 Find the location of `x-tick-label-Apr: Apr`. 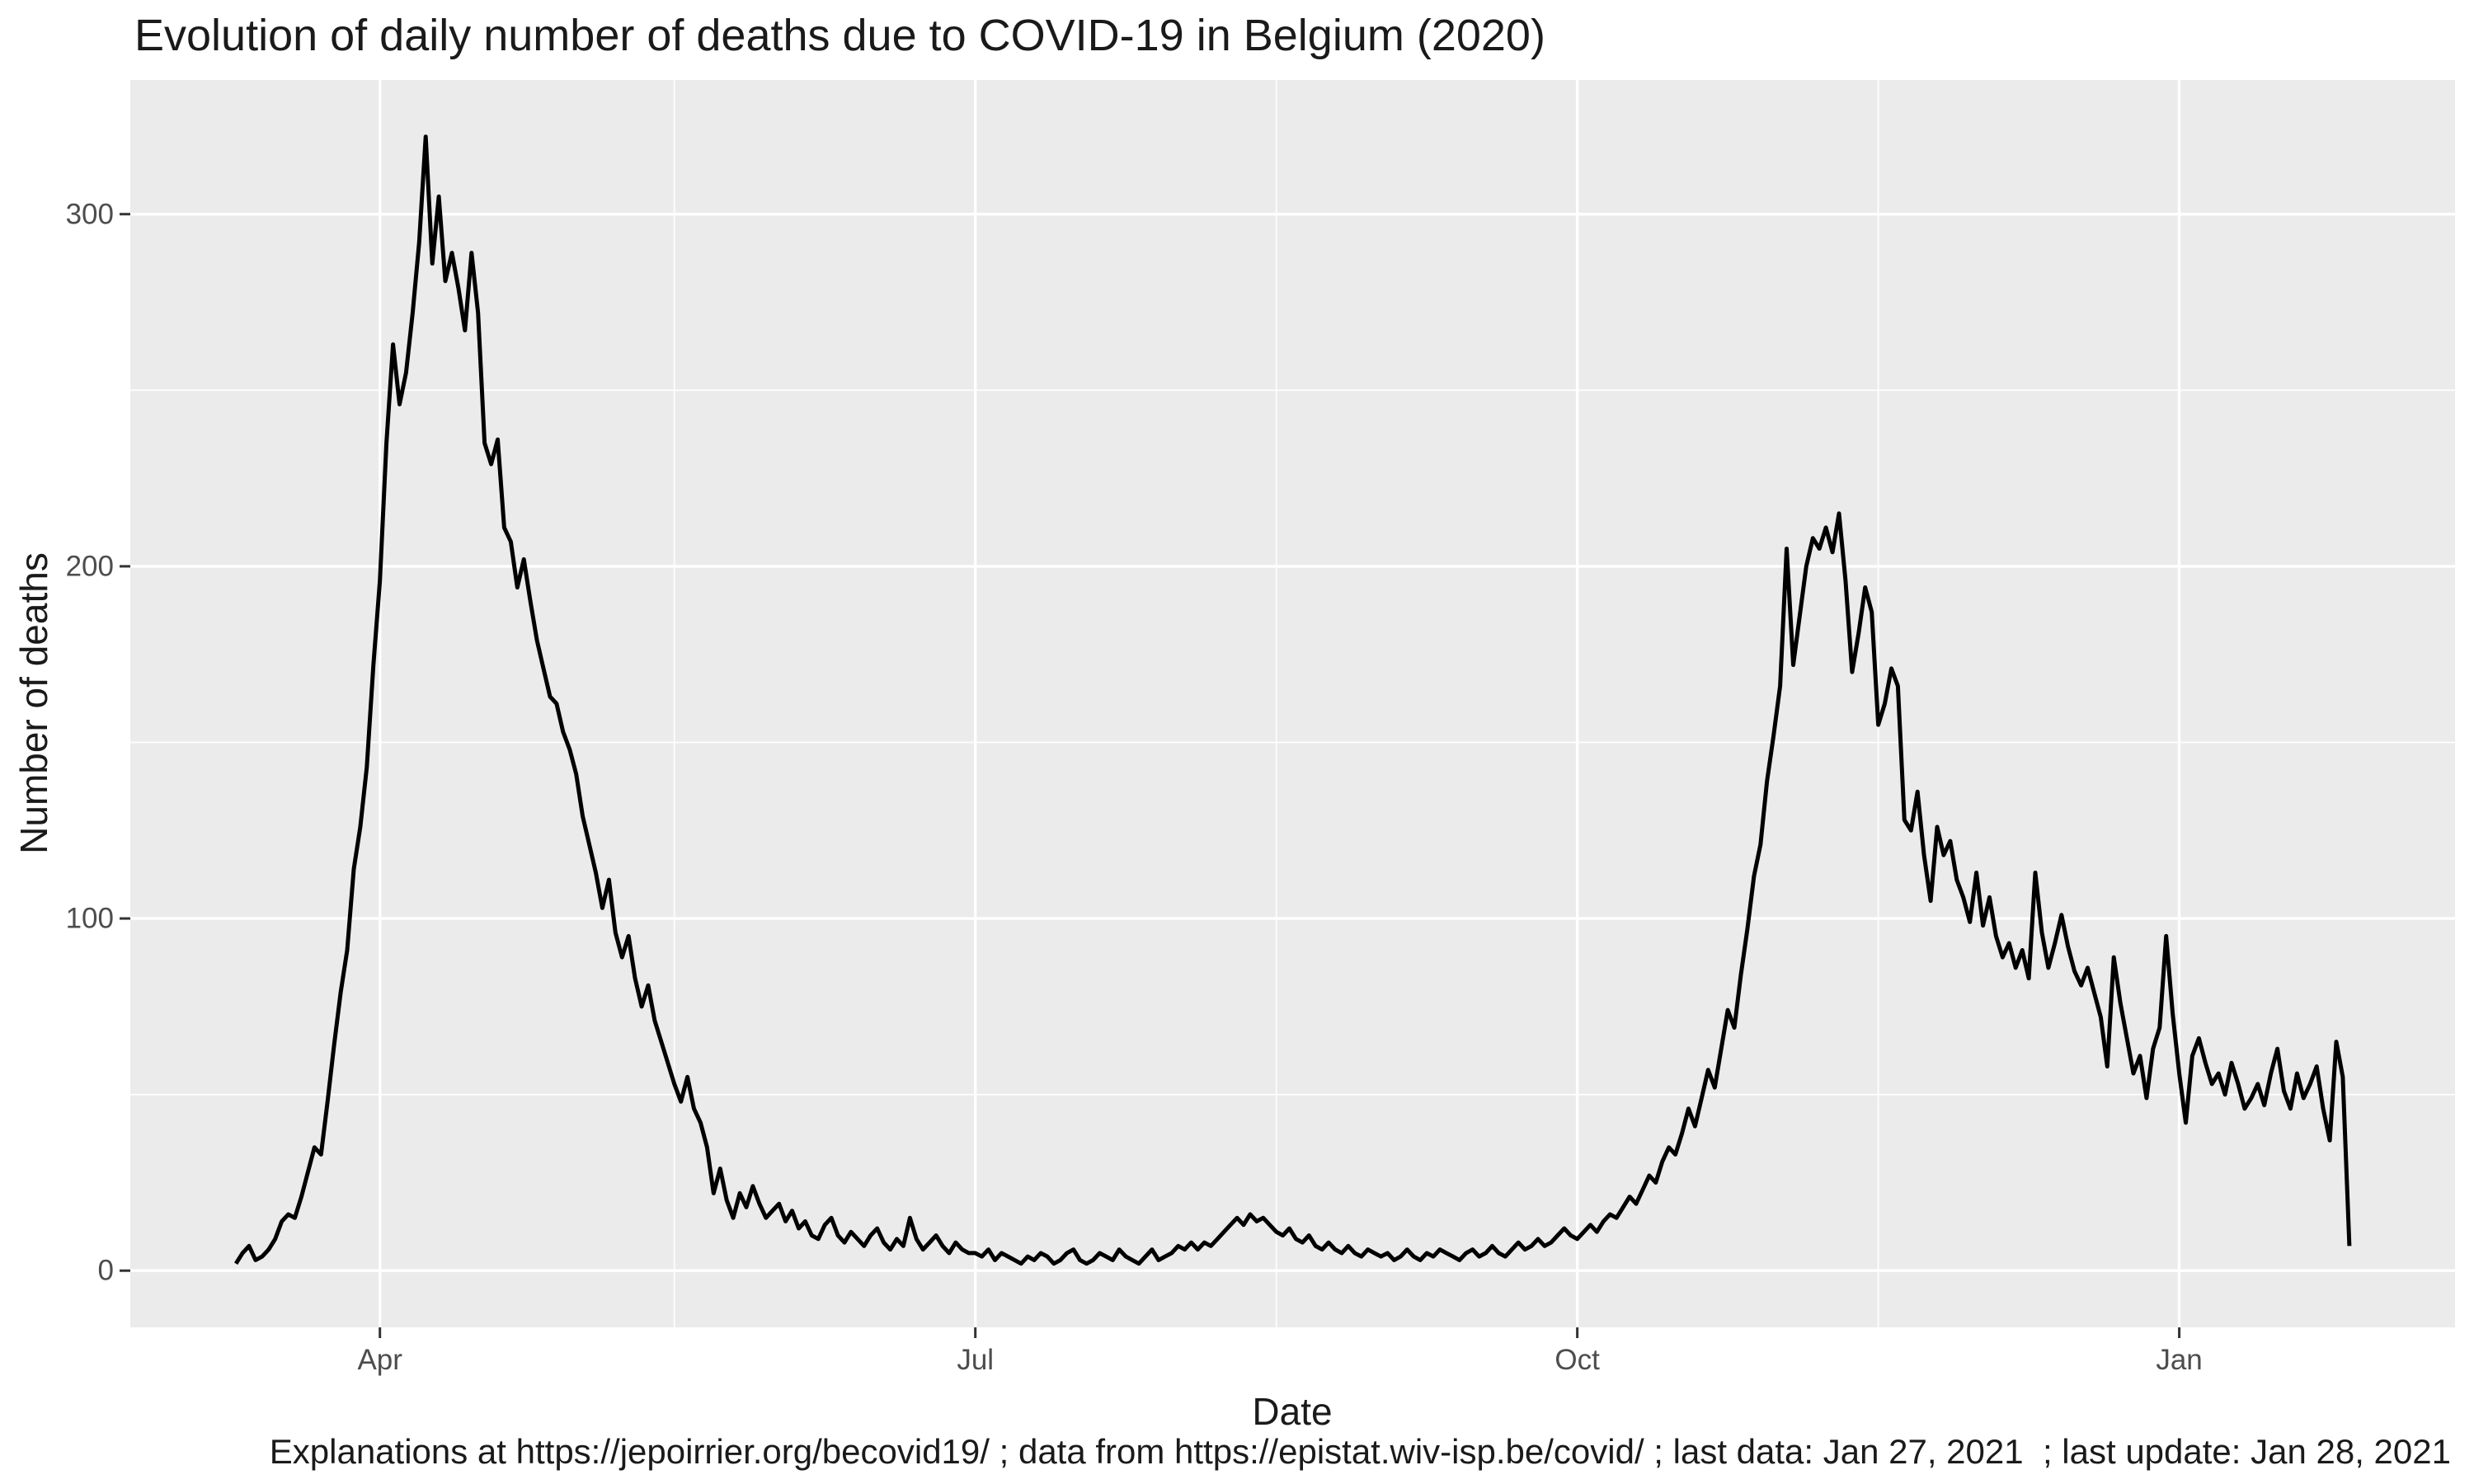

x-tick-label-Apr: Apr is located at coordinates (379, 1360).